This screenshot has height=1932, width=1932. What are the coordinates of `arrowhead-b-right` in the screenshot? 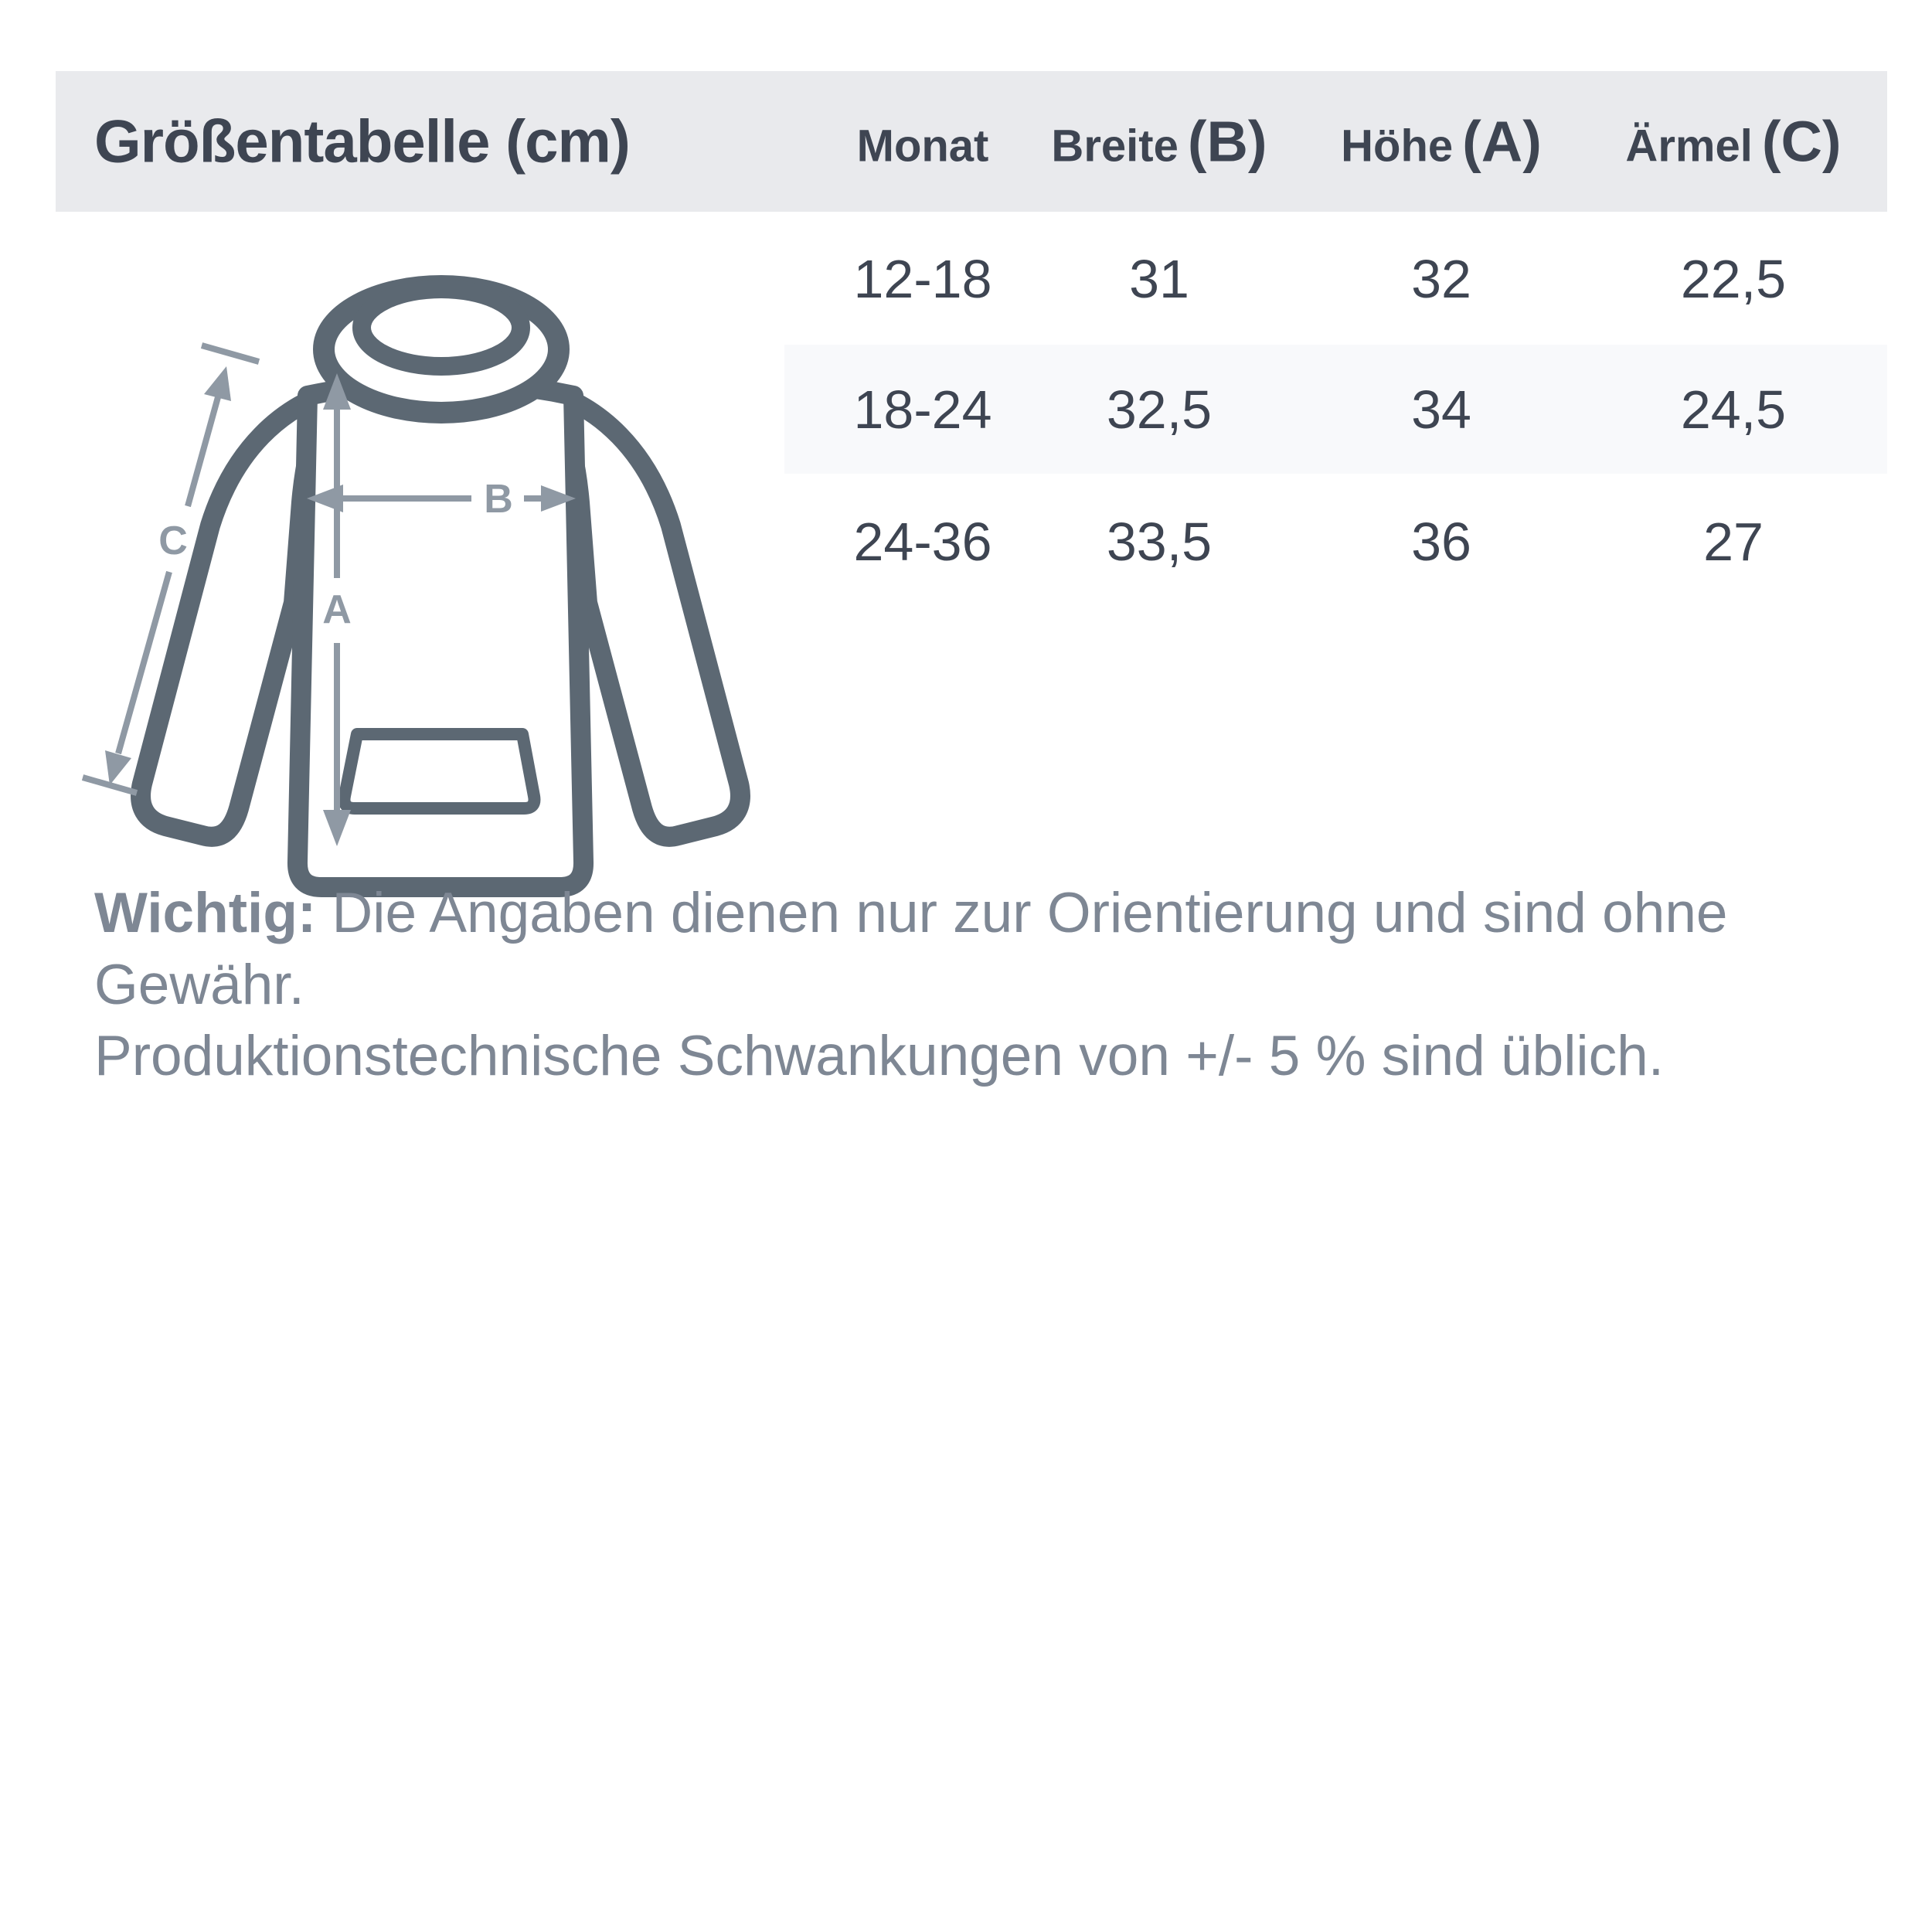 It's located at (558, 499).